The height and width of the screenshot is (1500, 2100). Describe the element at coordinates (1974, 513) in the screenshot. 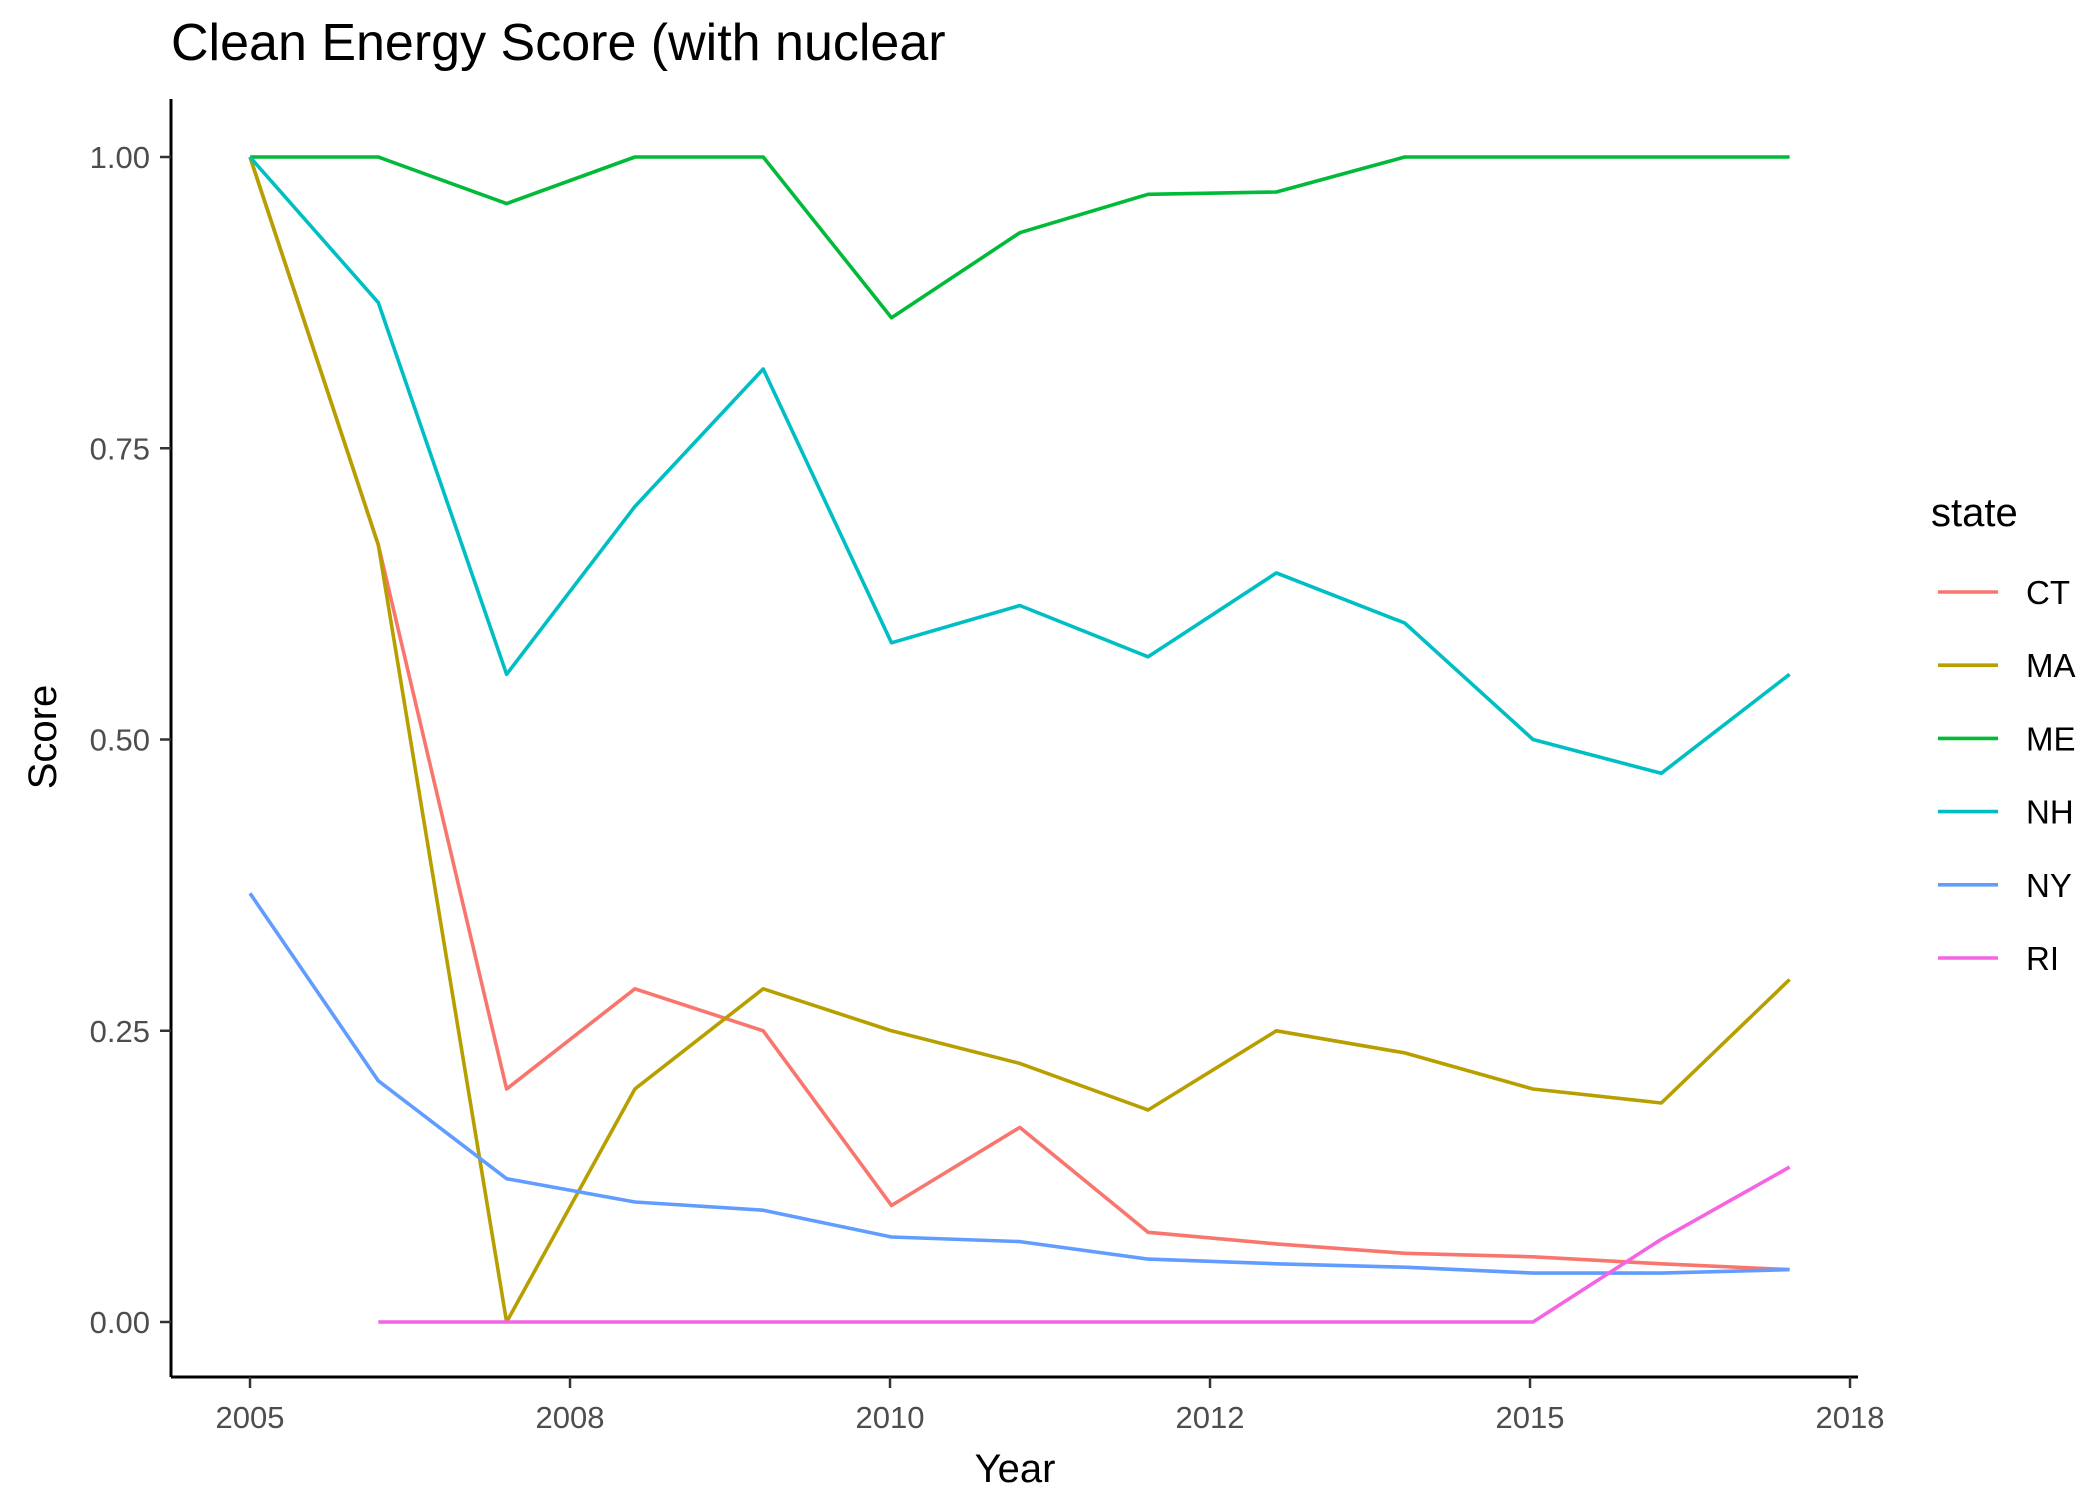

I see `legend-title: state` at that location.